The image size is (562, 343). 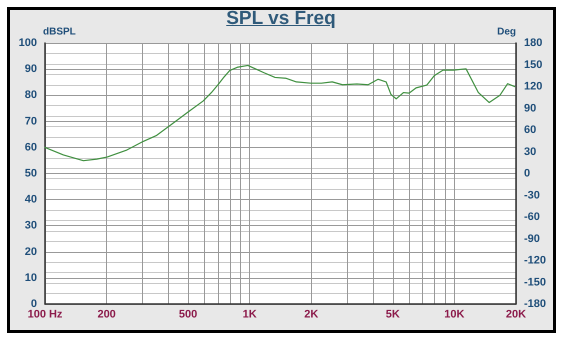 What do you see at coordinates (188, 314) in the screenshot?
I see `x-tick-label: 500` at bounding box center [188, 314].